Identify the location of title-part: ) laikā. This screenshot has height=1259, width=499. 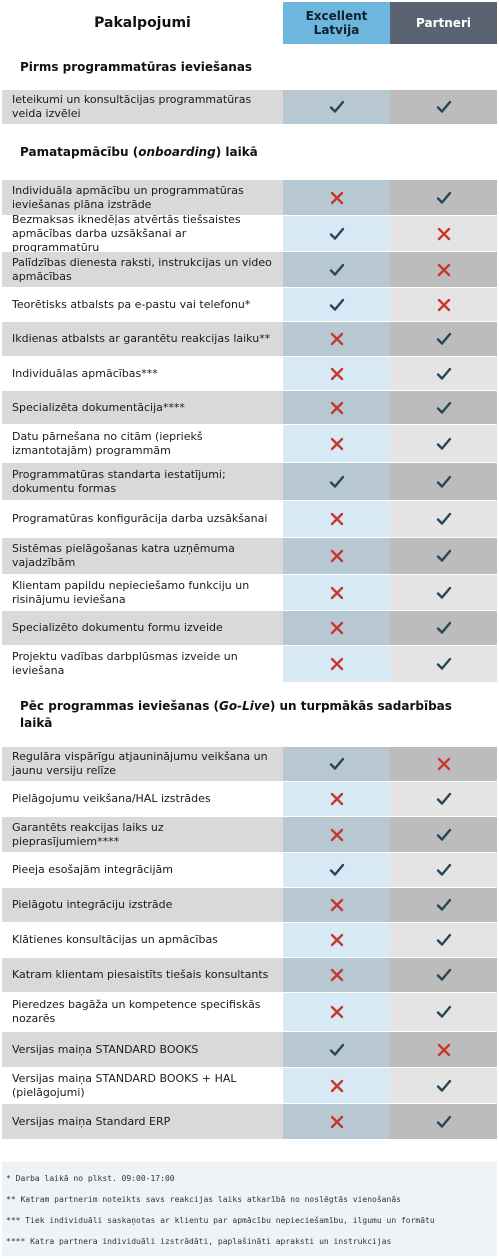
(236, 152).